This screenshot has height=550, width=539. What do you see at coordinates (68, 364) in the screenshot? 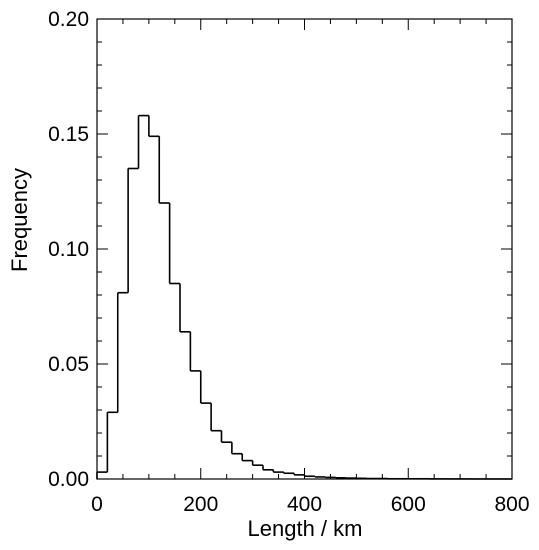
I see `y-tick-label: 0.05` at bounding box center [68, 364].